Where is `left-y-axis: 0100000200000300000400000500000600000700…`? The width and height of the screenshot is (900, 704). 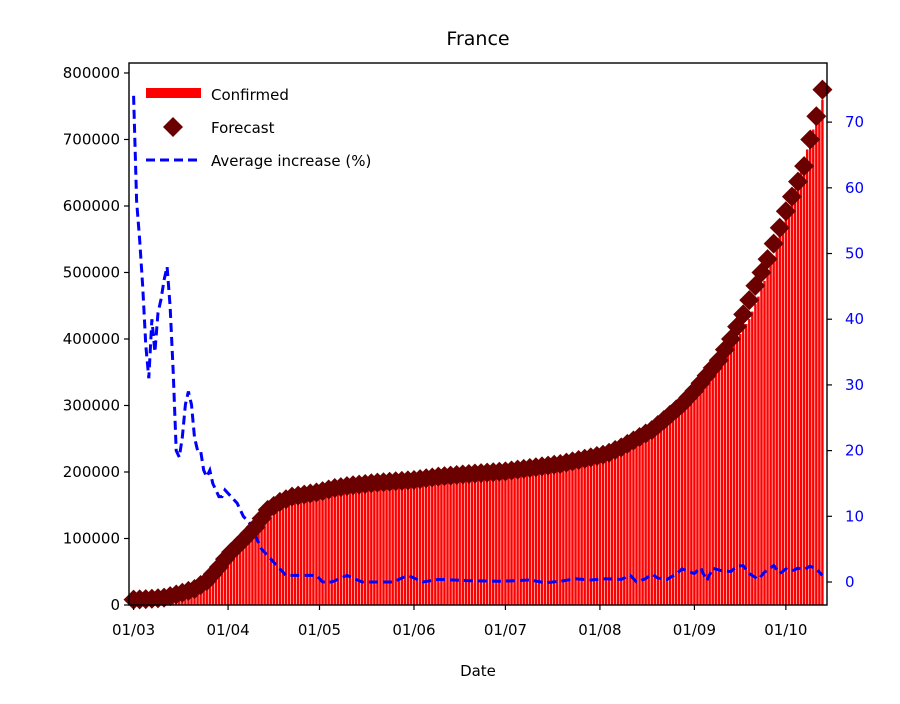
left-y-axis: 0100000200000300000400000500000600000700… is located at coordinates (96, 339).